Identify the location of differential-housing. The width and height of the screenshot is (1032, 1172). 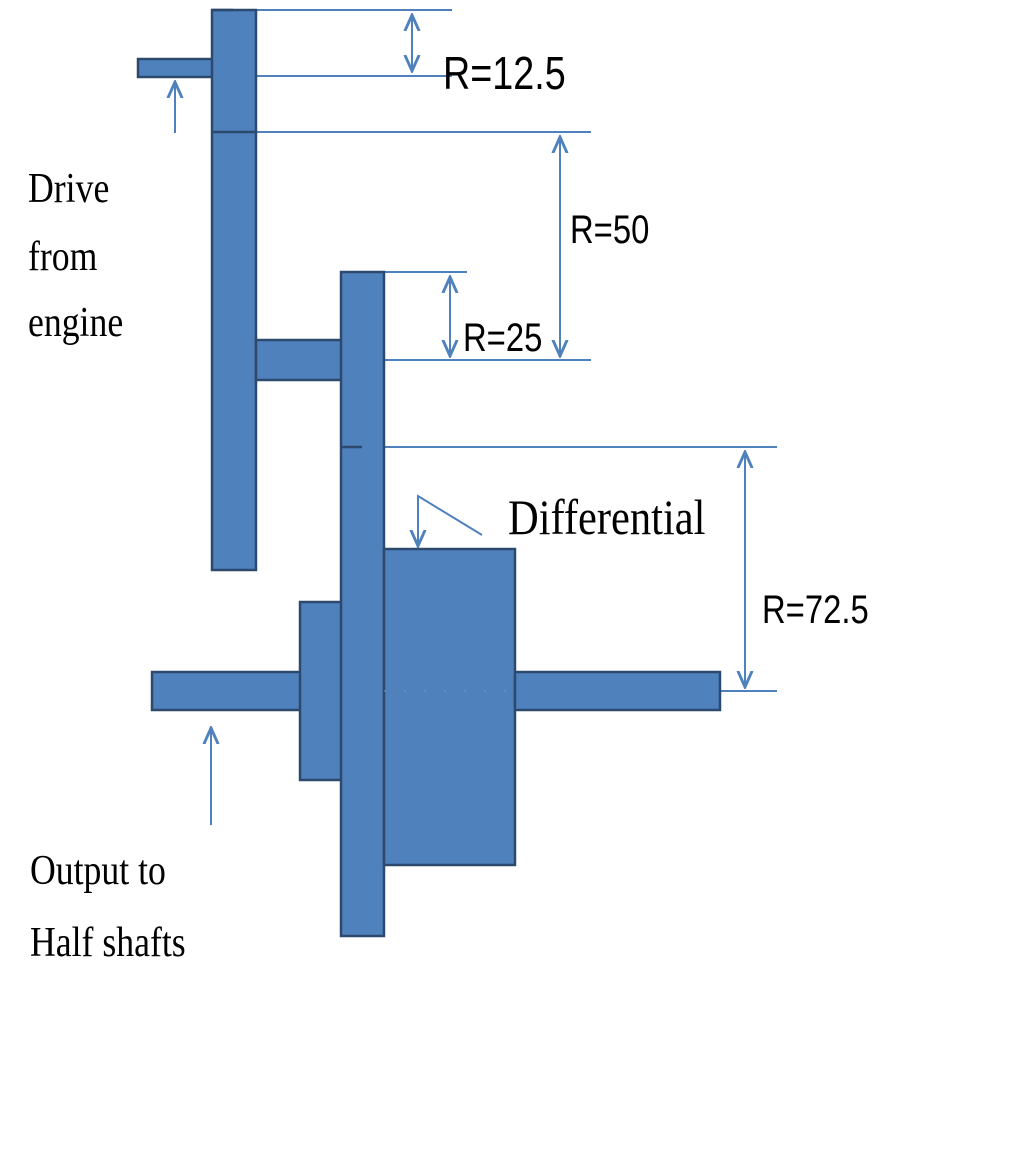
(449, 707).